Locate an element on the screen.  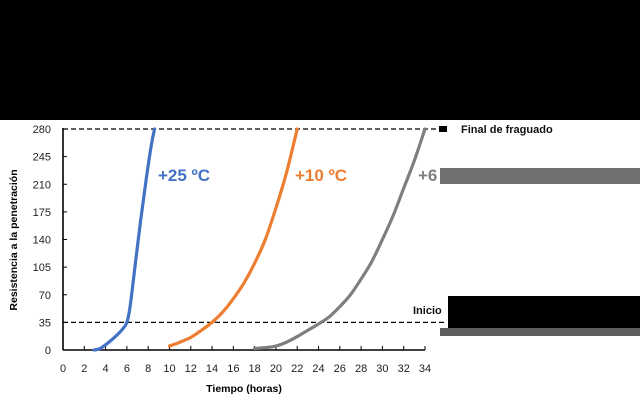
final-fraguado-label: Final de fraguado is located at coordinates (507, 130).